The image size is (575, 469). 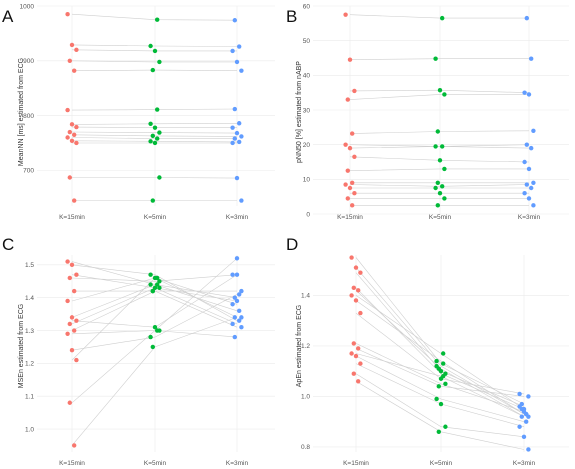 I want to click on panel-a-xtick-label: K=15min, so click(x=72, y=217).